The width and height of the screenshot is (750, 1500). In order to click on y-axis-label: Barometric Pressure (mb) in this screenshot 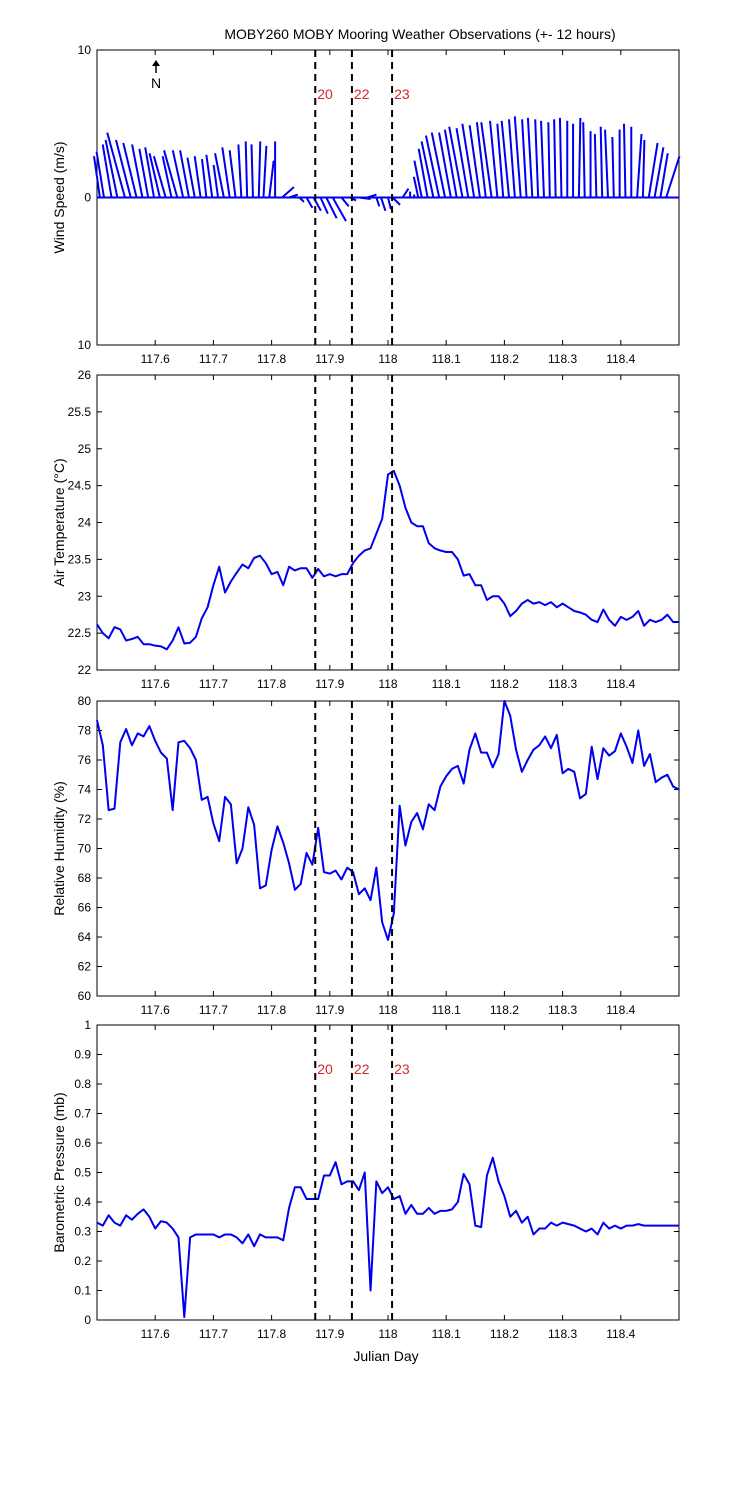, I will do `click(59, 1172)`.